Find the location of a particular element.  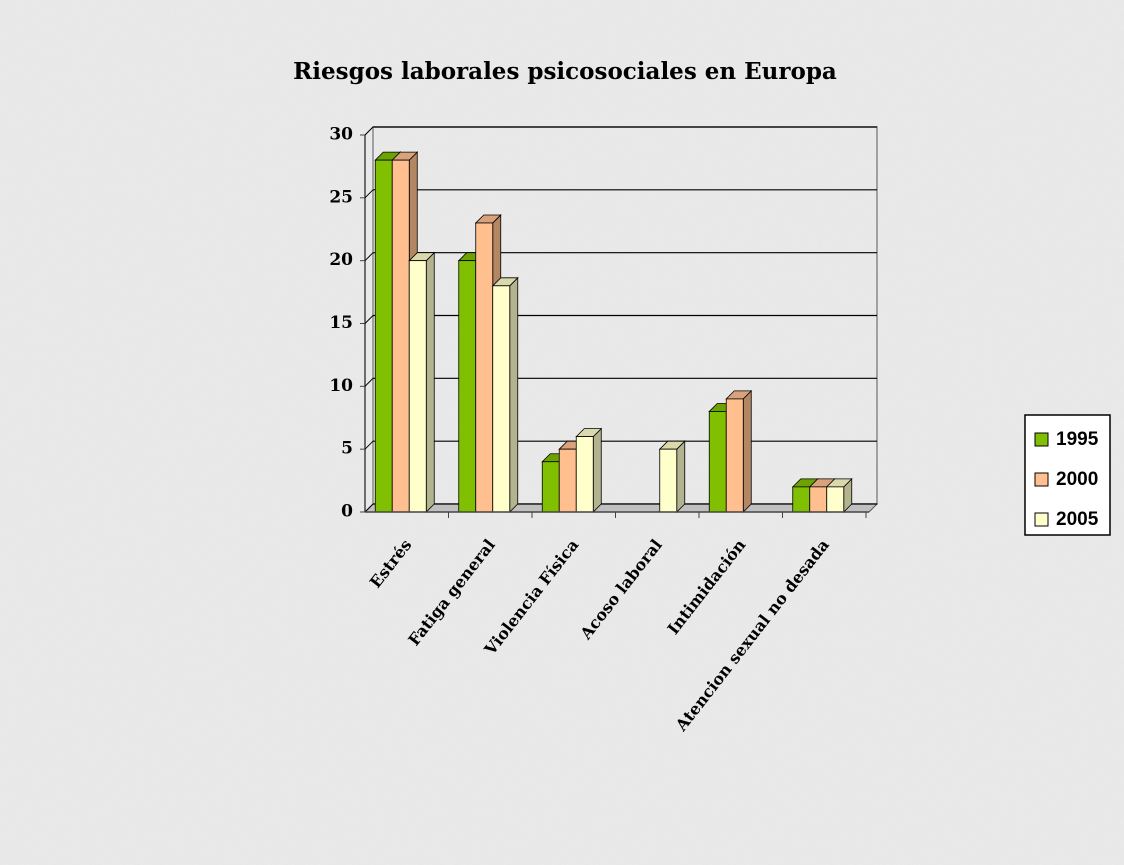

legend-label: 1995 is located at coordinates (1077, 439).